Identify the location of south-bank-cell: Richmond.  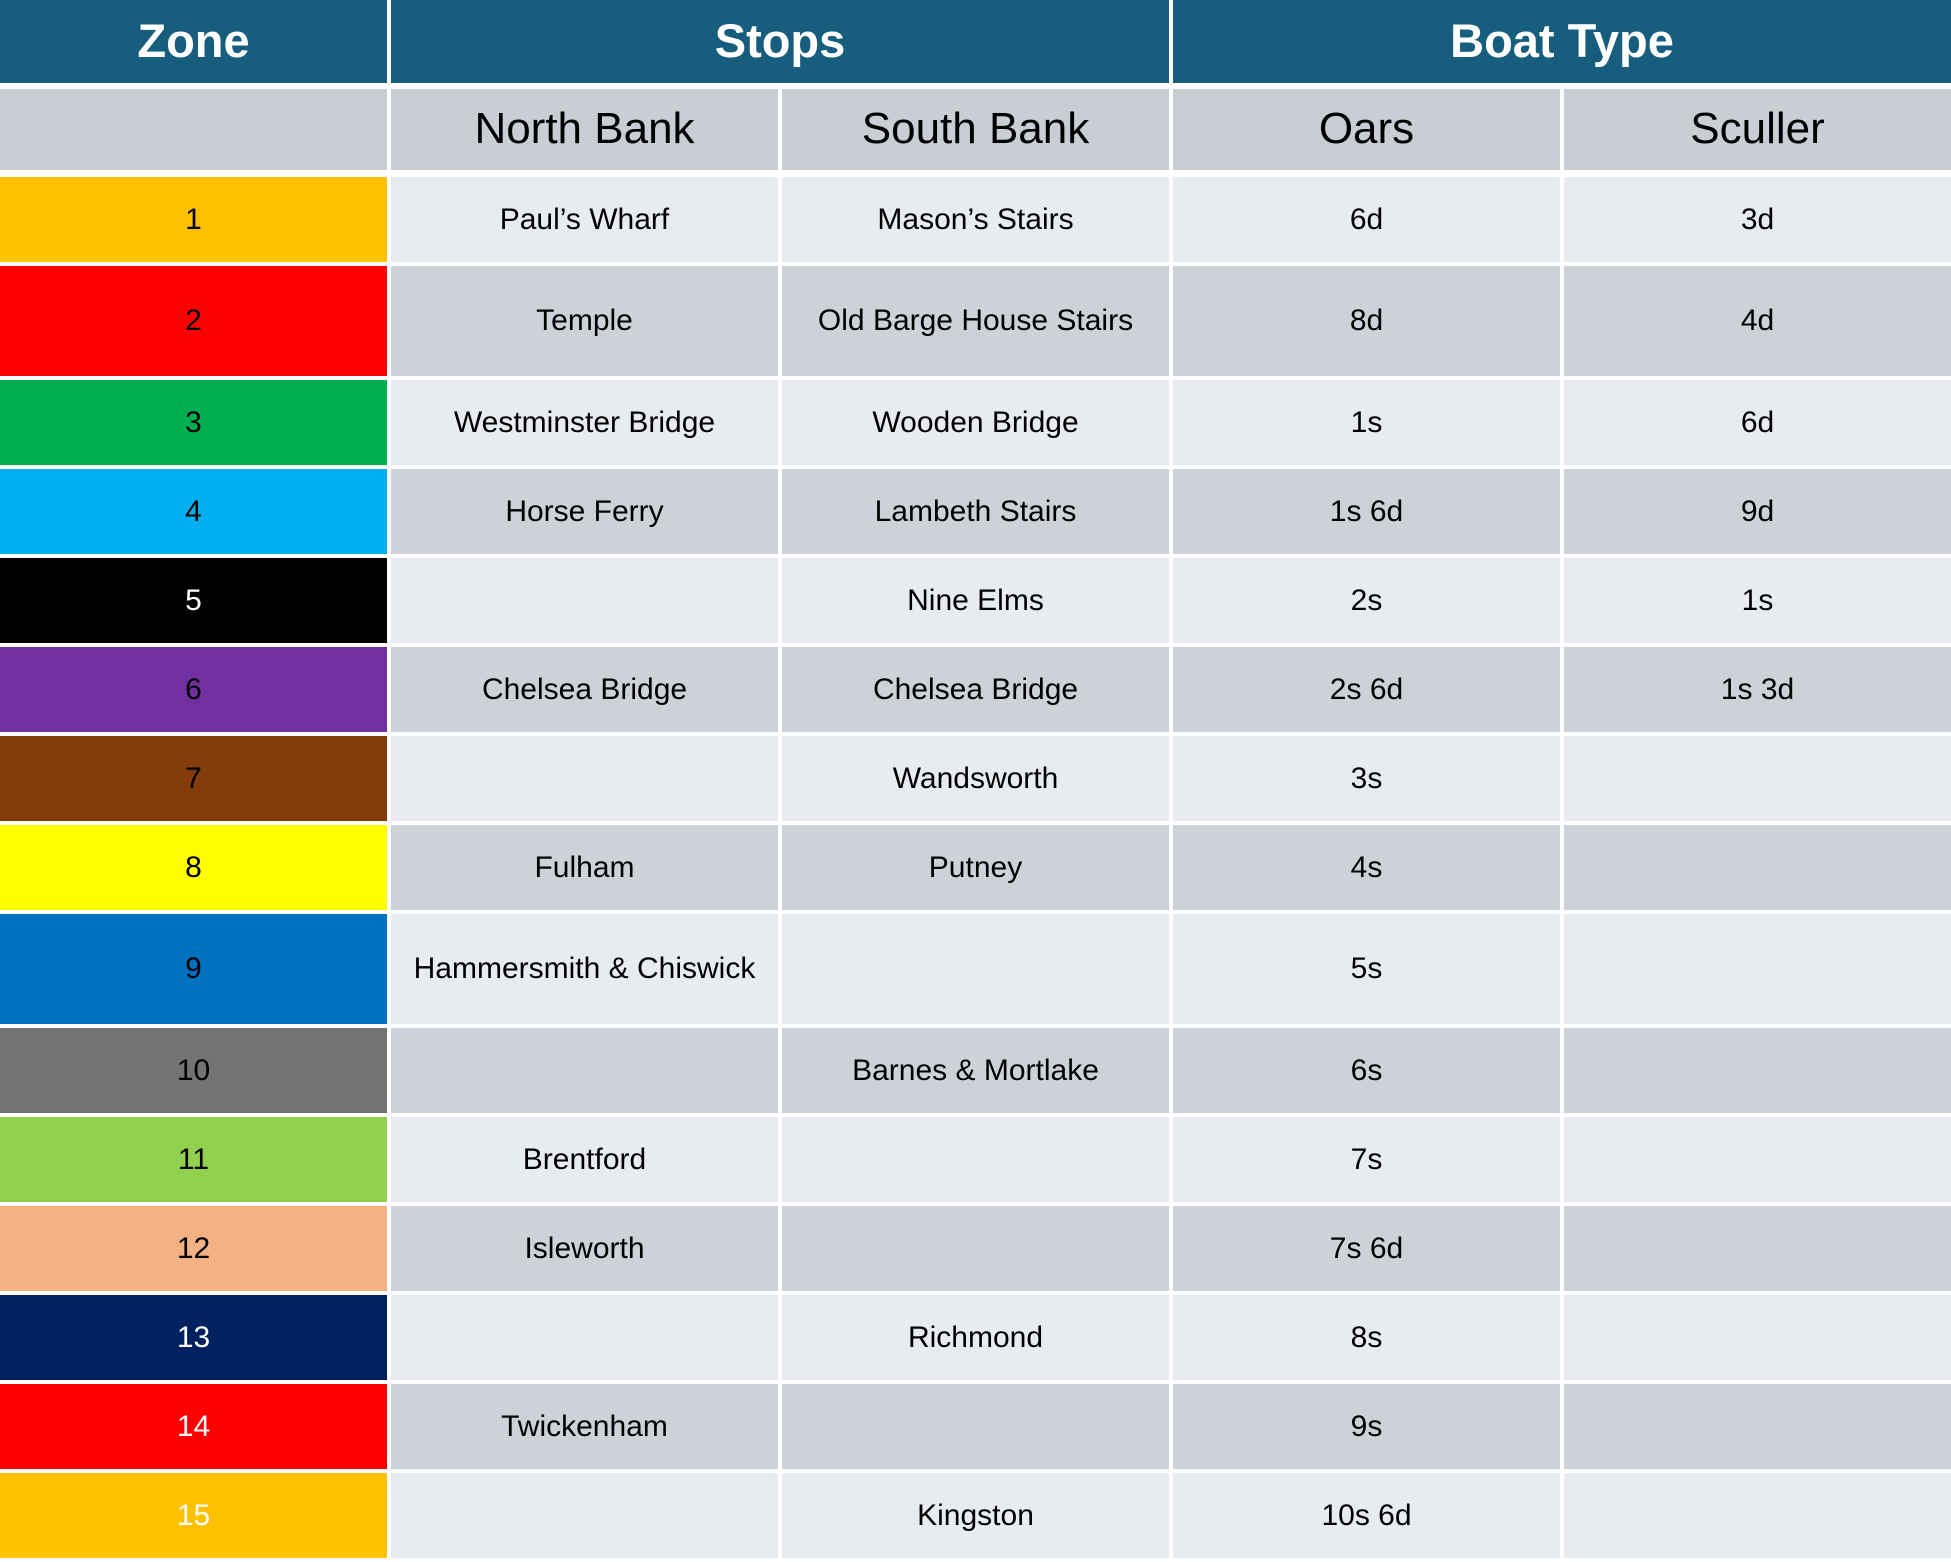
(975, 1337).